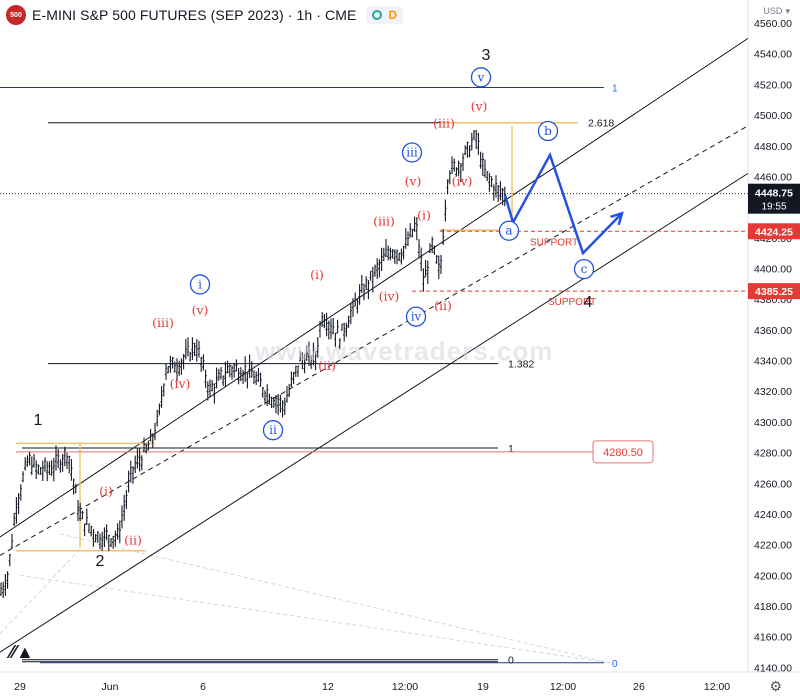 This screenshot has height=700, width=800. I want to click on price-tag-label: 4424.25, so click(774, 232).